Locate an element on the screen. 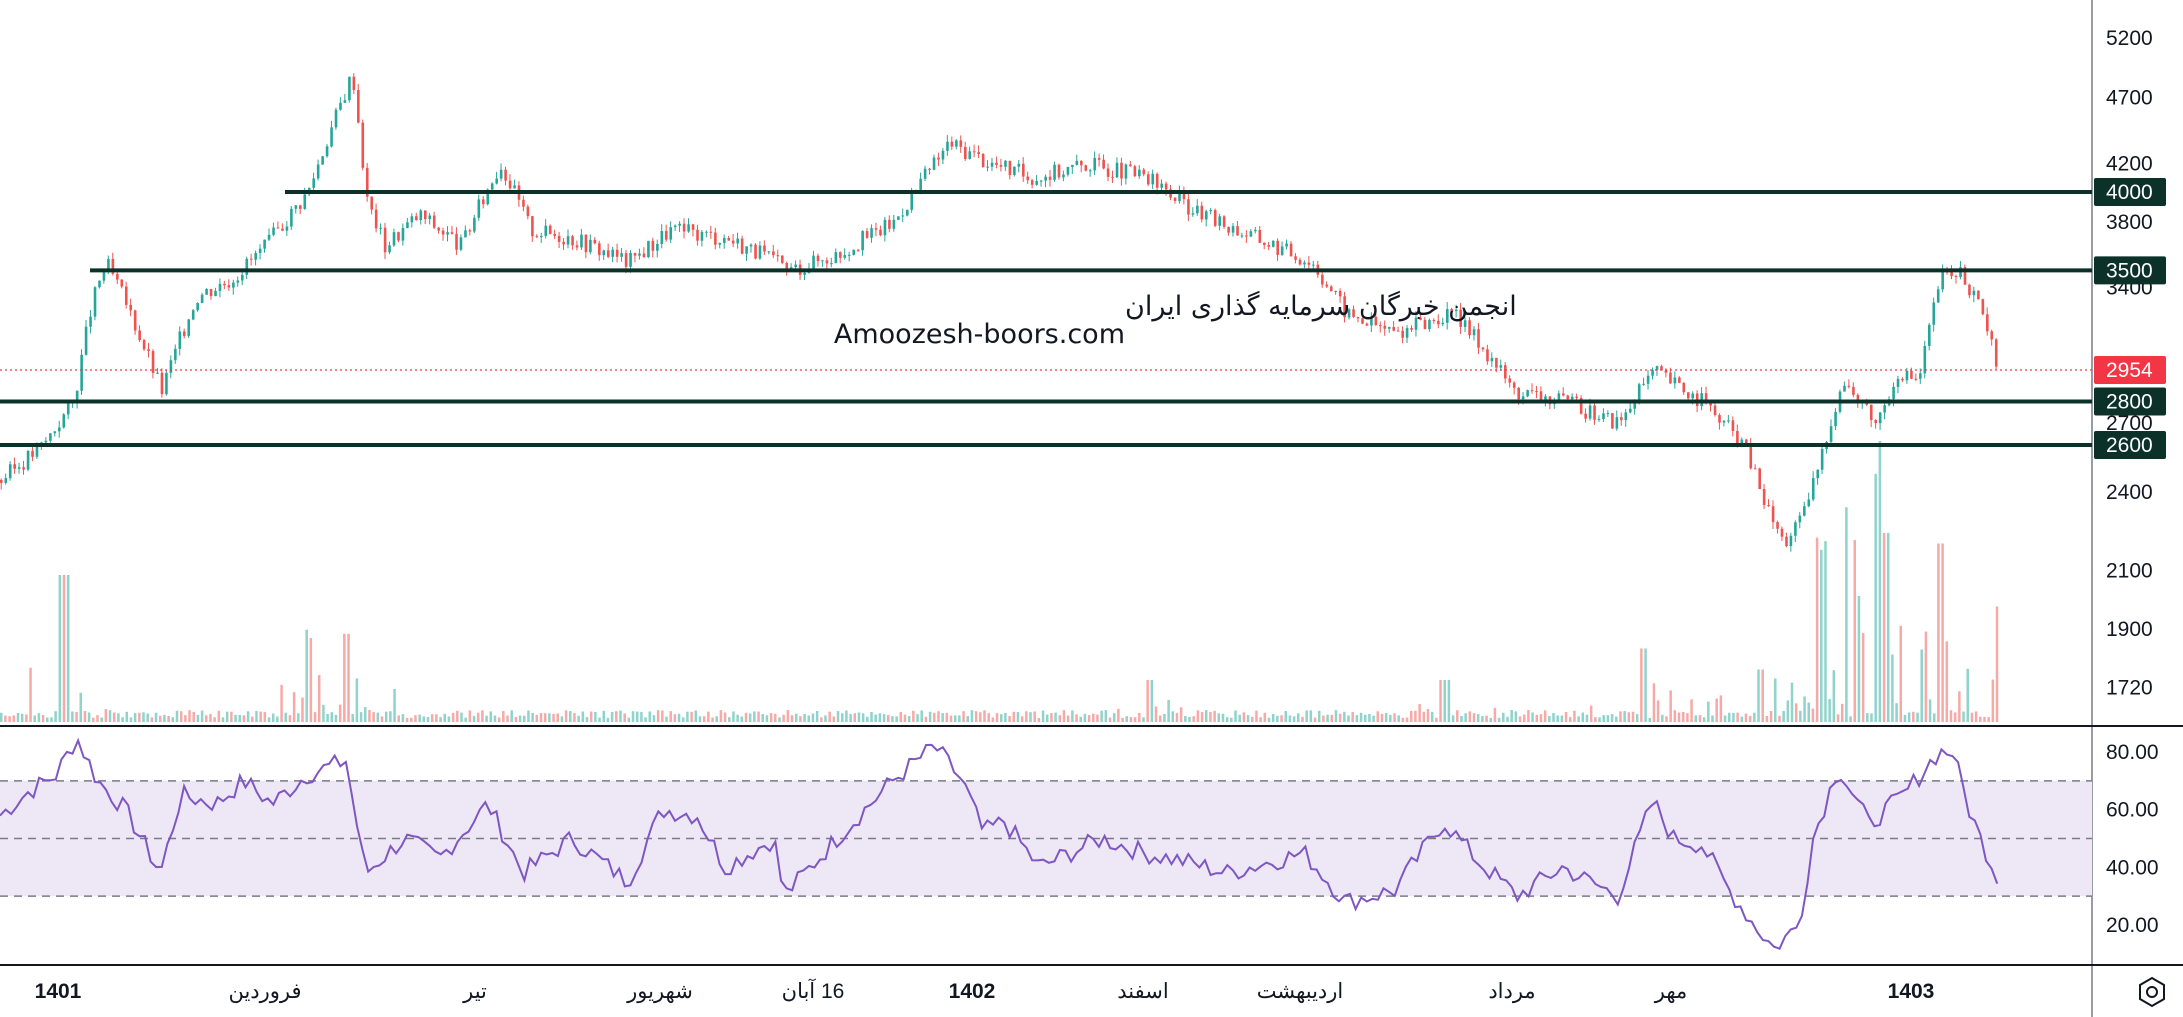 The image size is (2183, 1017). time-axis-label: مهر is located at coordinates (1671, 992).